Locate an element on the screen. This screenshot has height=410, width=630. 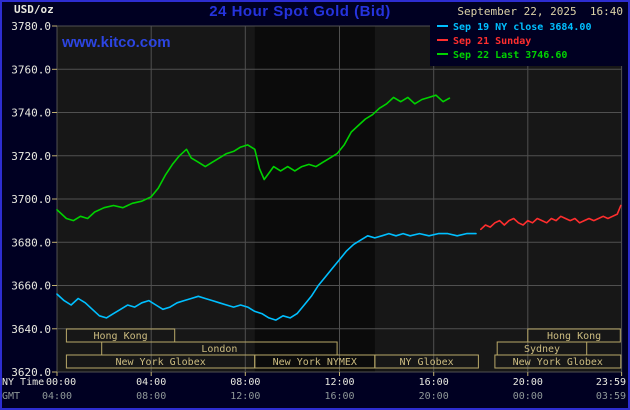
x-tick-label-gmt: 03:59 is located at coordinates (611, 396).